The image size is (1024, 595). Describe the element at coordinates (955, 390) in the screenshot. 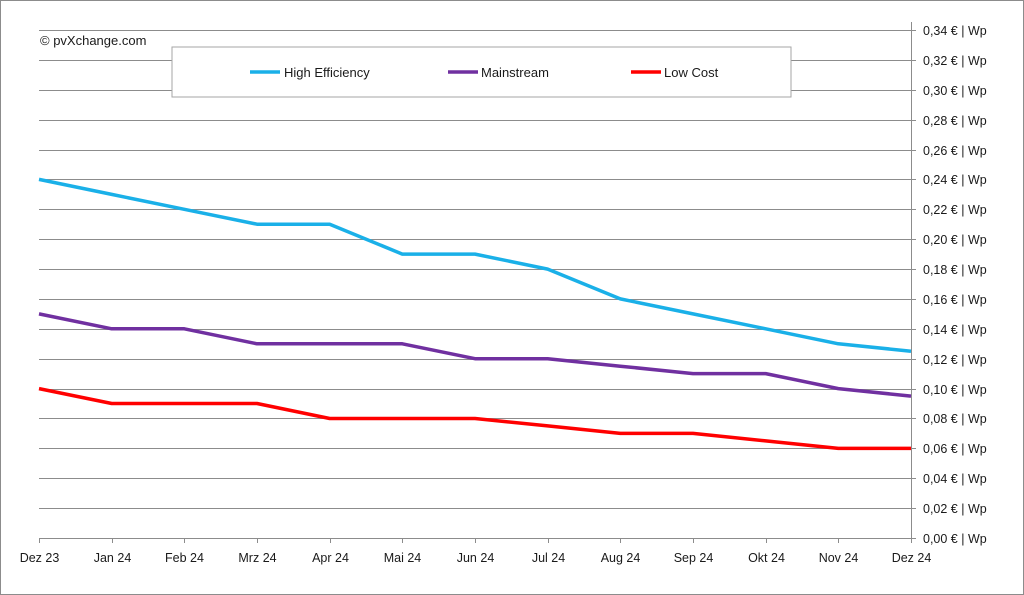

I see `y-tick-label: 0,10 € | Wp` at that location.